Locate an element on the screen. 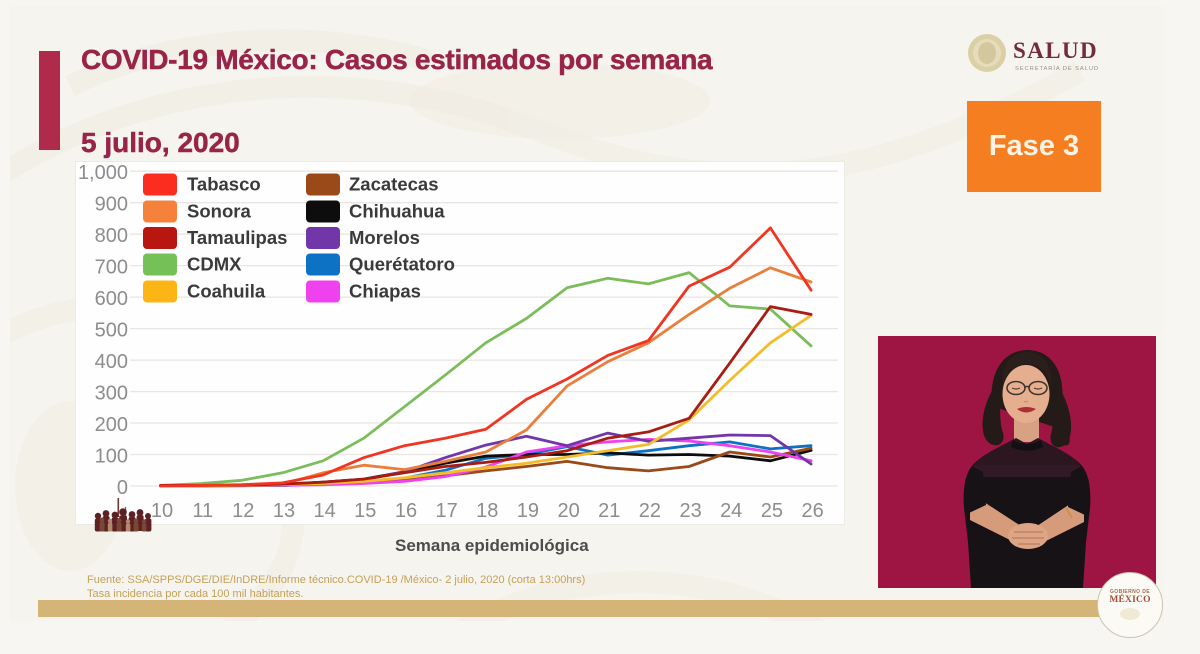 This screenshot has height=654, width=1200. svg-text: 15 is located at coordinates (365, 511).